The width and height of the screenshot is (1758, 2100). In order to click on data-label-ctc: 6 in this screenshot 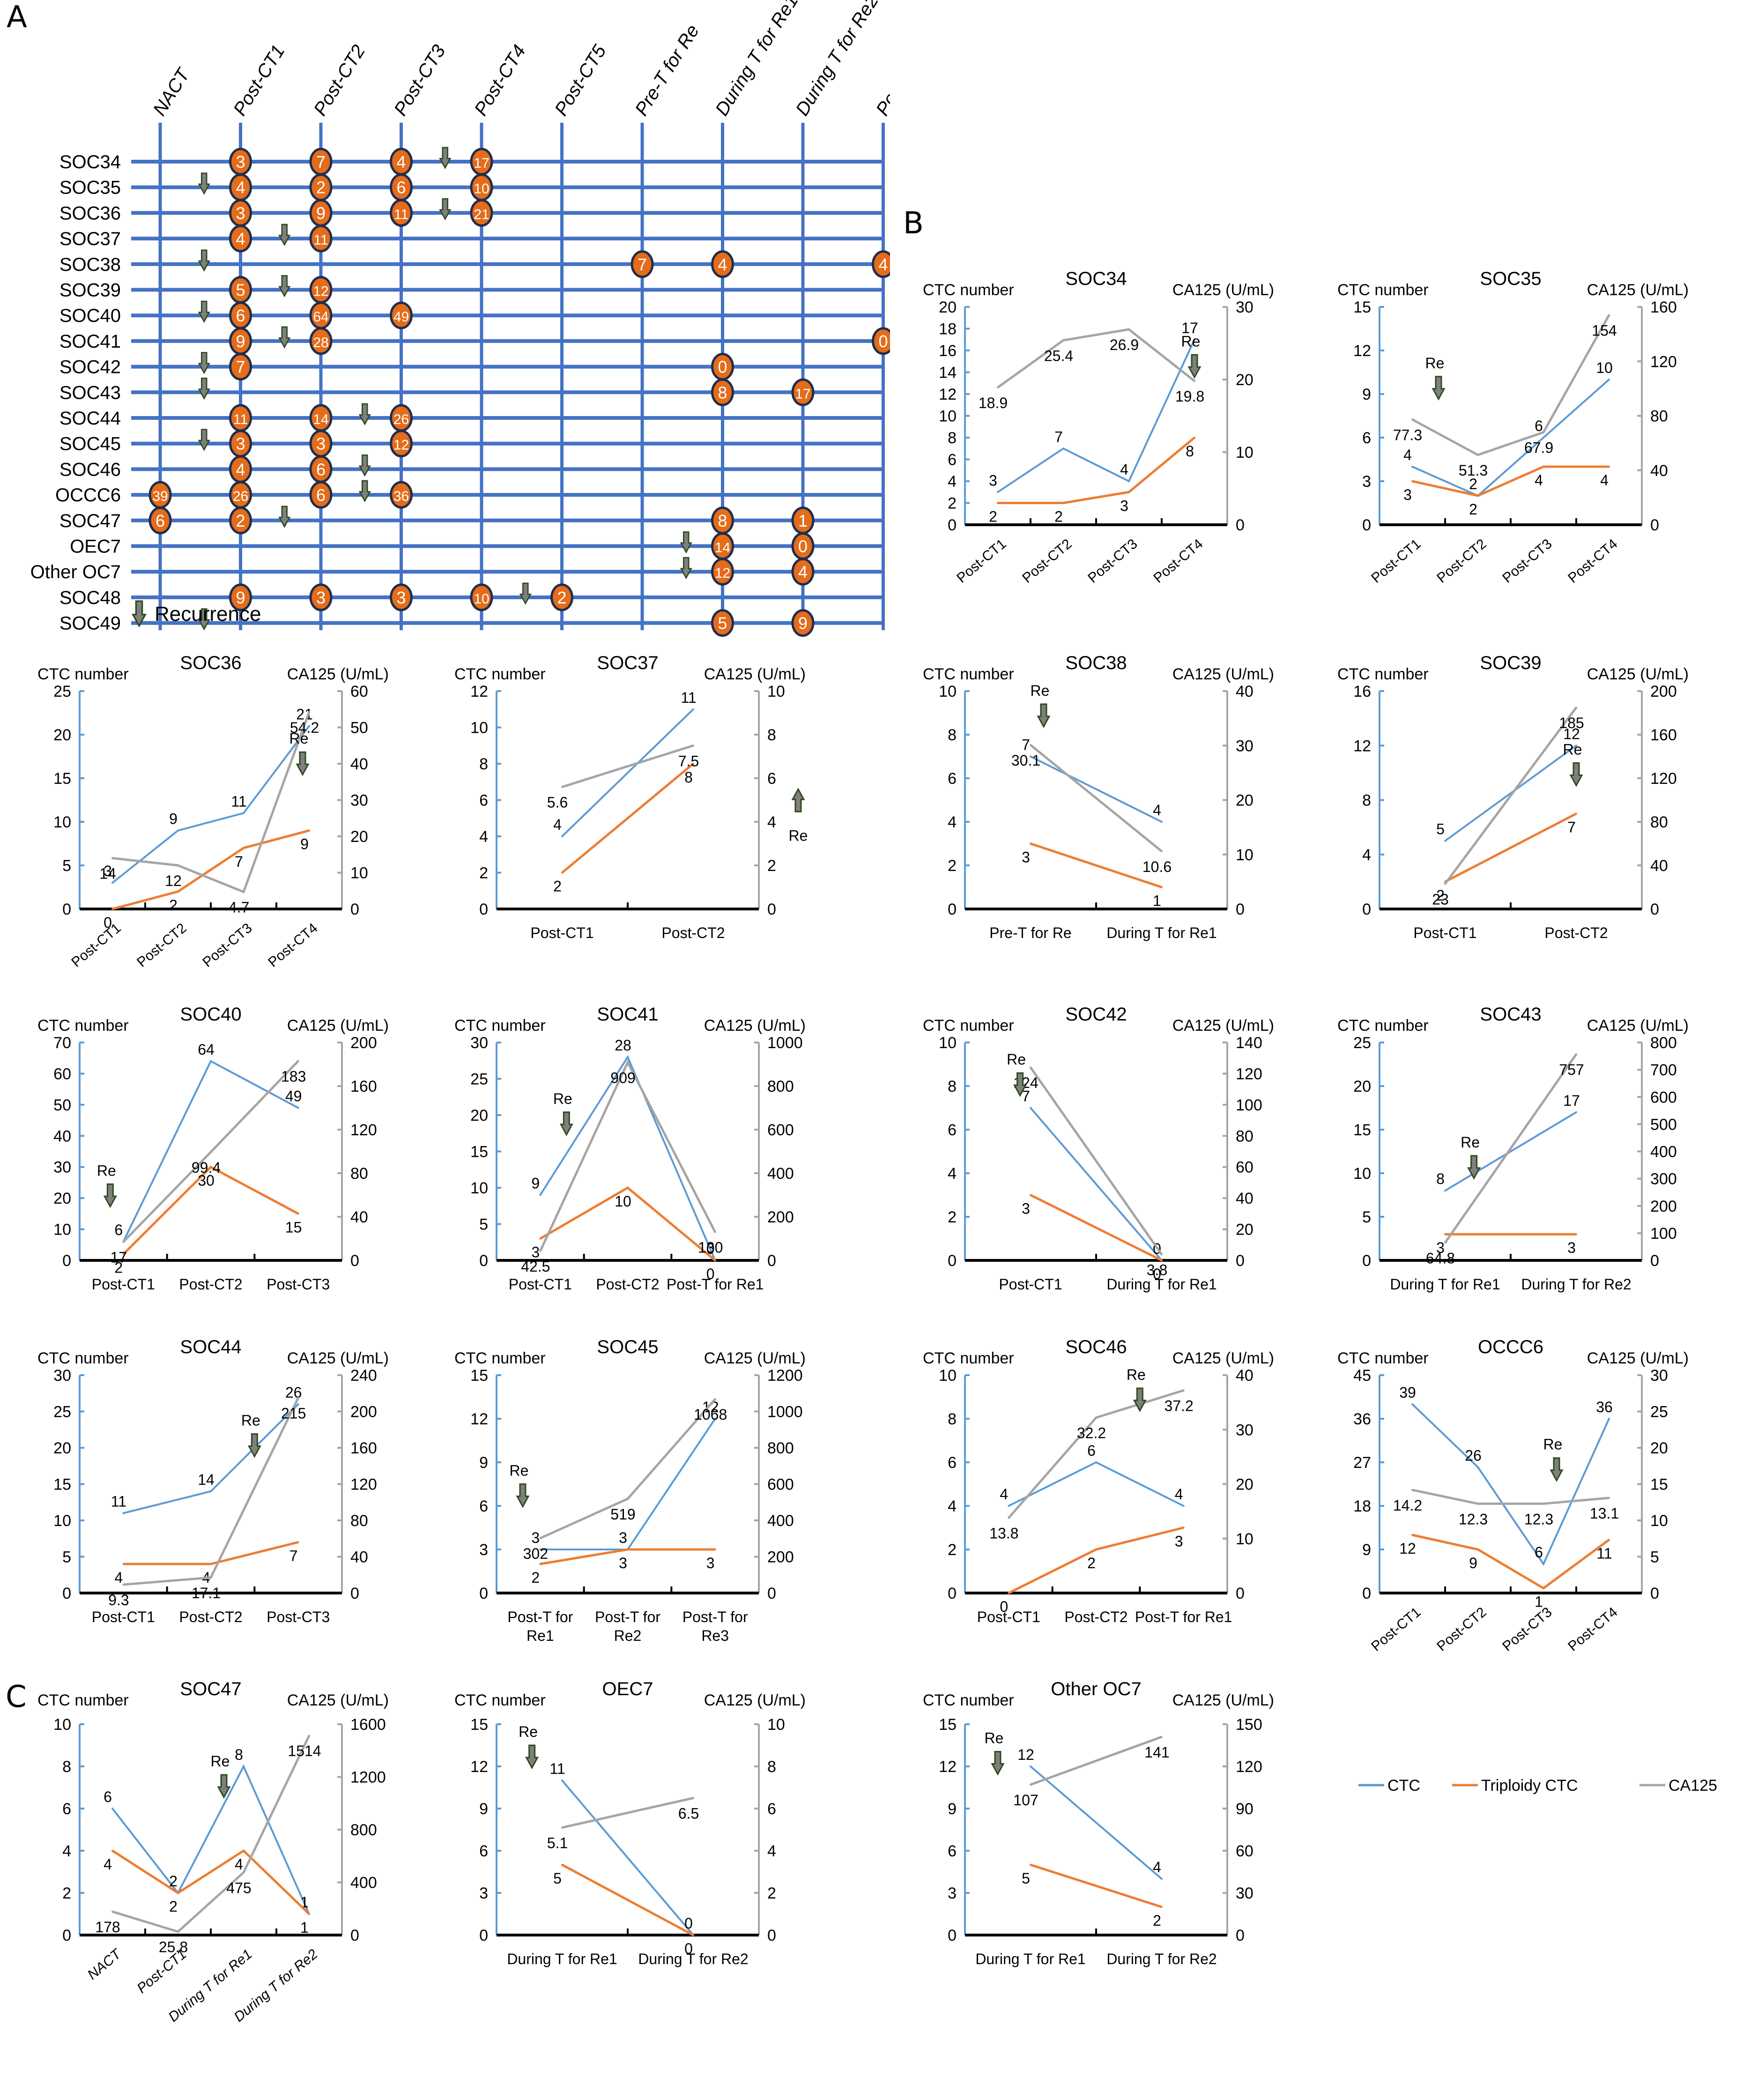, I will do `click(108, 1797)`.